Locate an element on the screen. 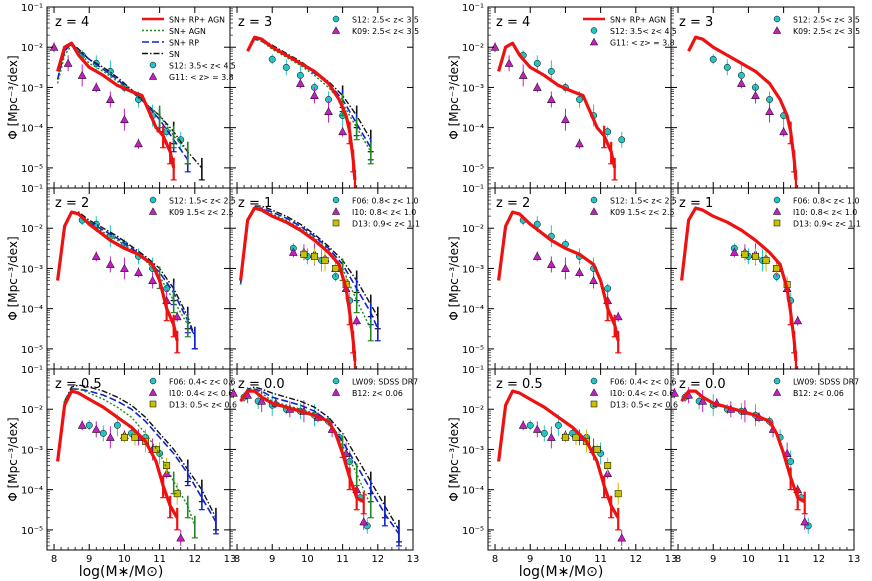  redshift-label: z = 4 is located at coordinates (72, 22).